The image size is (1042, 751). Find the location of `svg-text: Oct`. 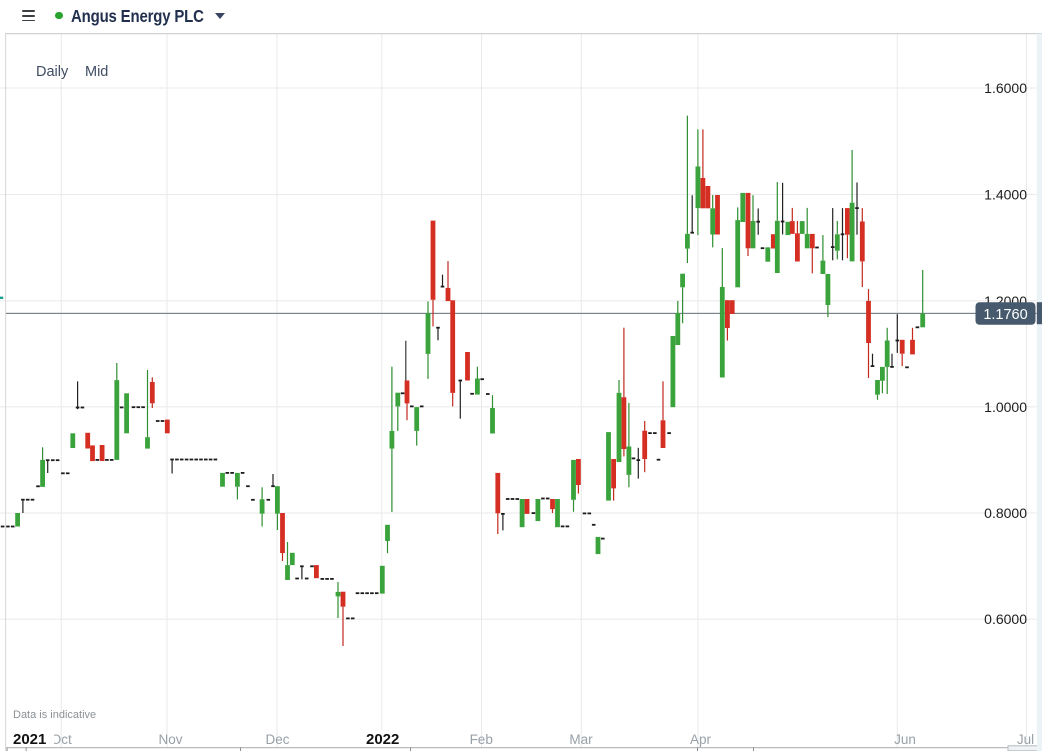

svg-text: Oct is located at coordinates (61, 739).